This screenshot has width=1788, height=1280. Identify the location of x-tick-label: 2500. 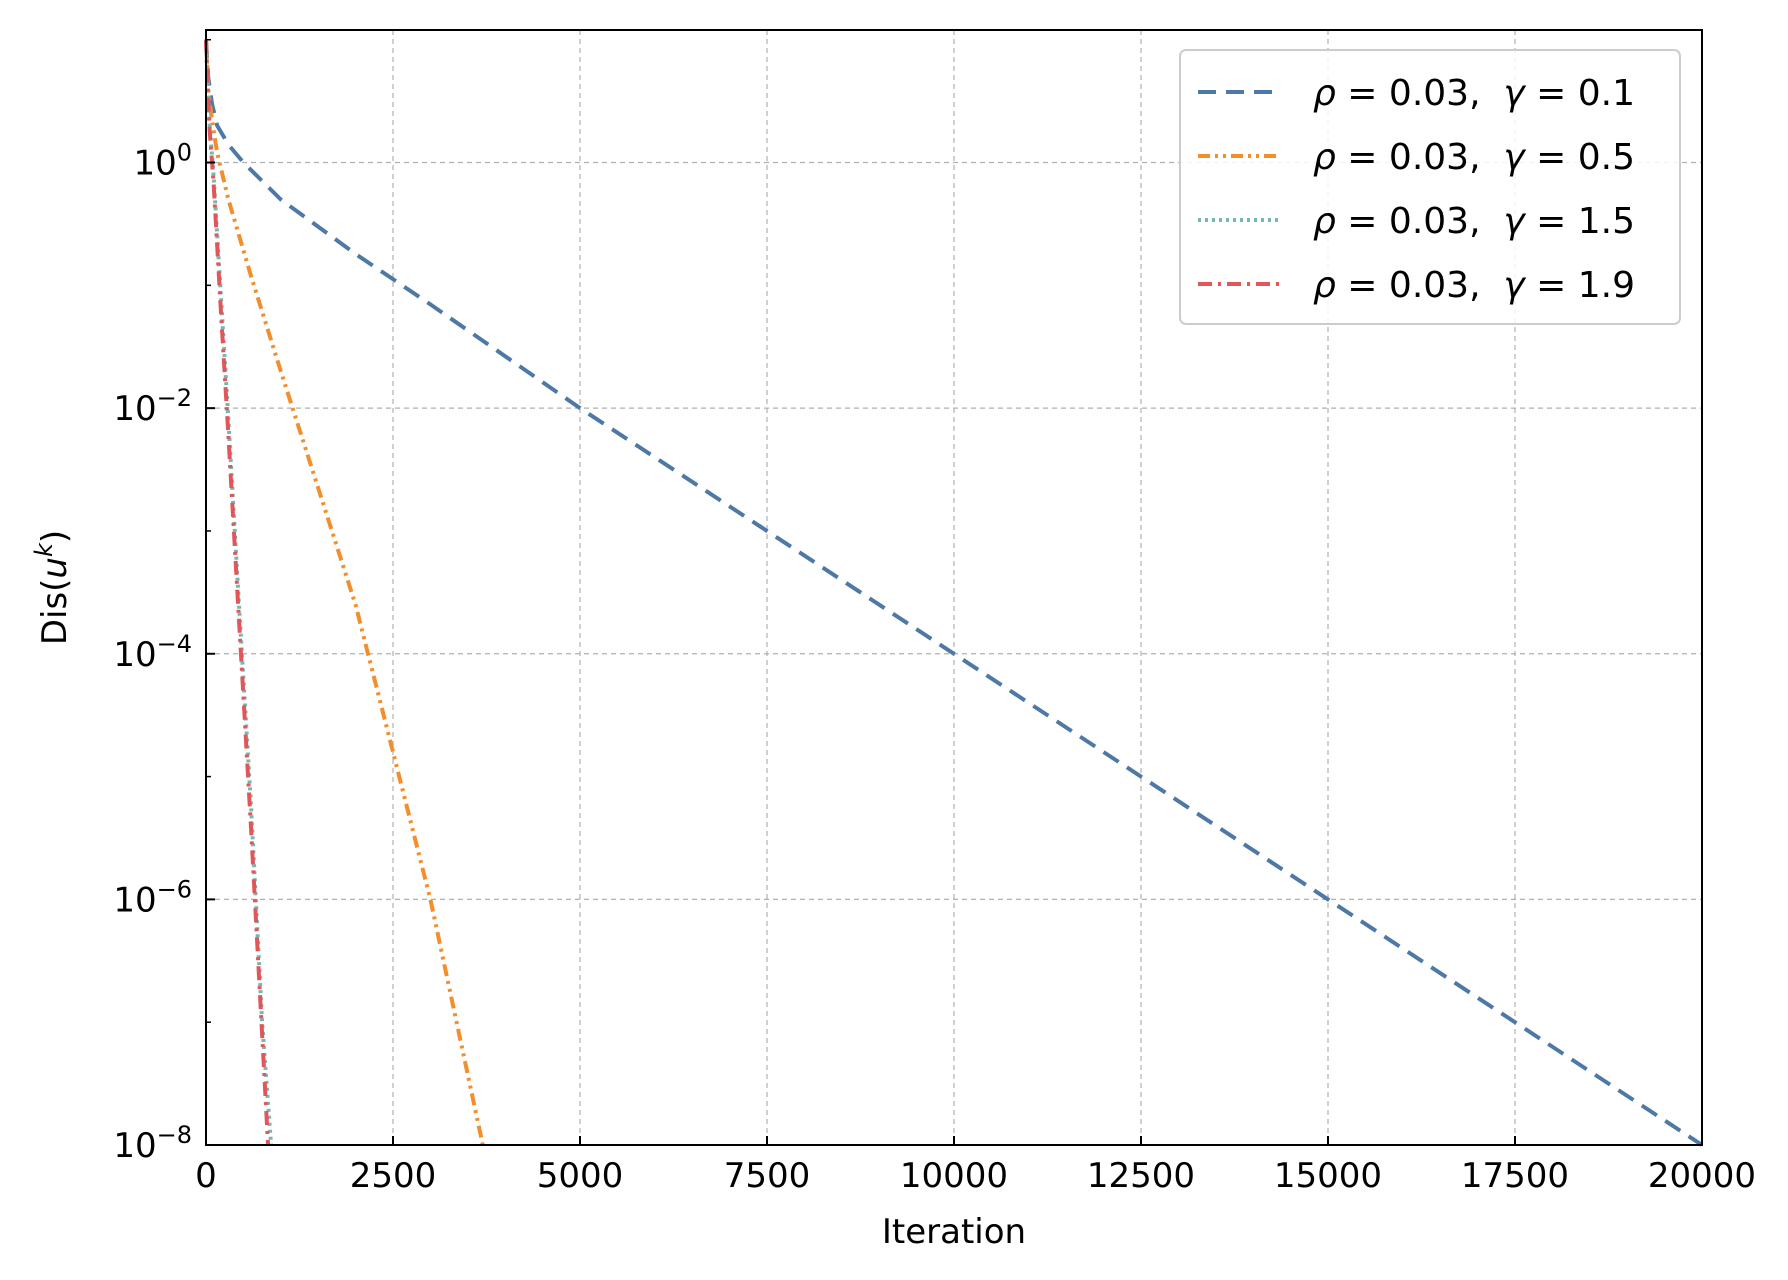
(393, 1176).